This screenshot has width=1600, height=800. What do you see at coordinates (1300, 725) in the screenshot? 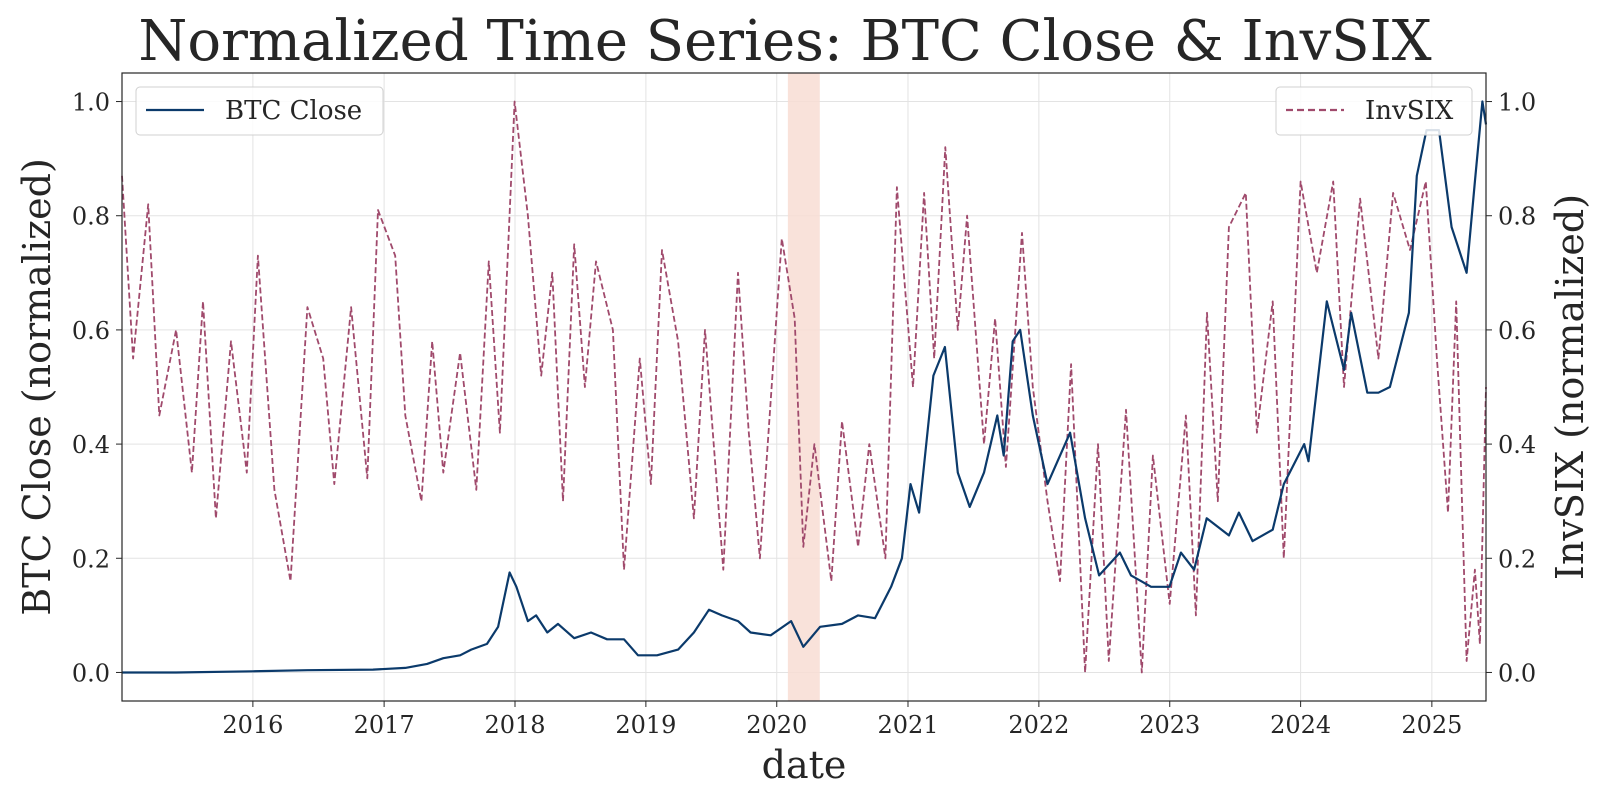
I see `x-tick-label: 2024` at bounding box center [1300, 725].